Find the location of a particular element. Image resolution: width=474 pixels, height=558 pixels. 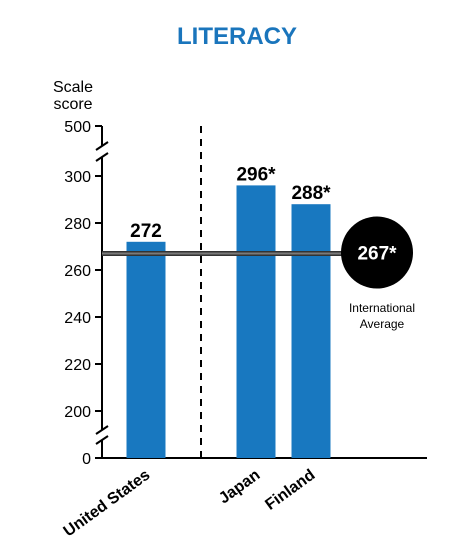

category-label-japan: Japan is located at coordinates (239, 486).